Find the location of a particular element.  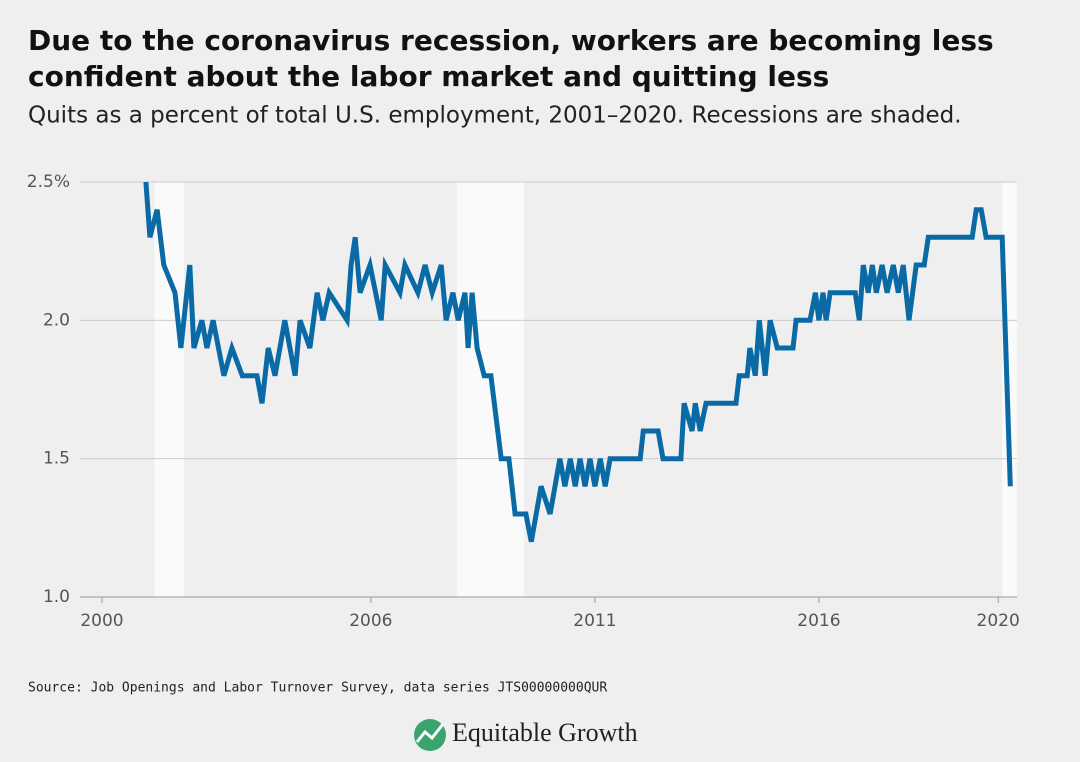

x-tick-label: 2011 is located at coordinates (594, 621).